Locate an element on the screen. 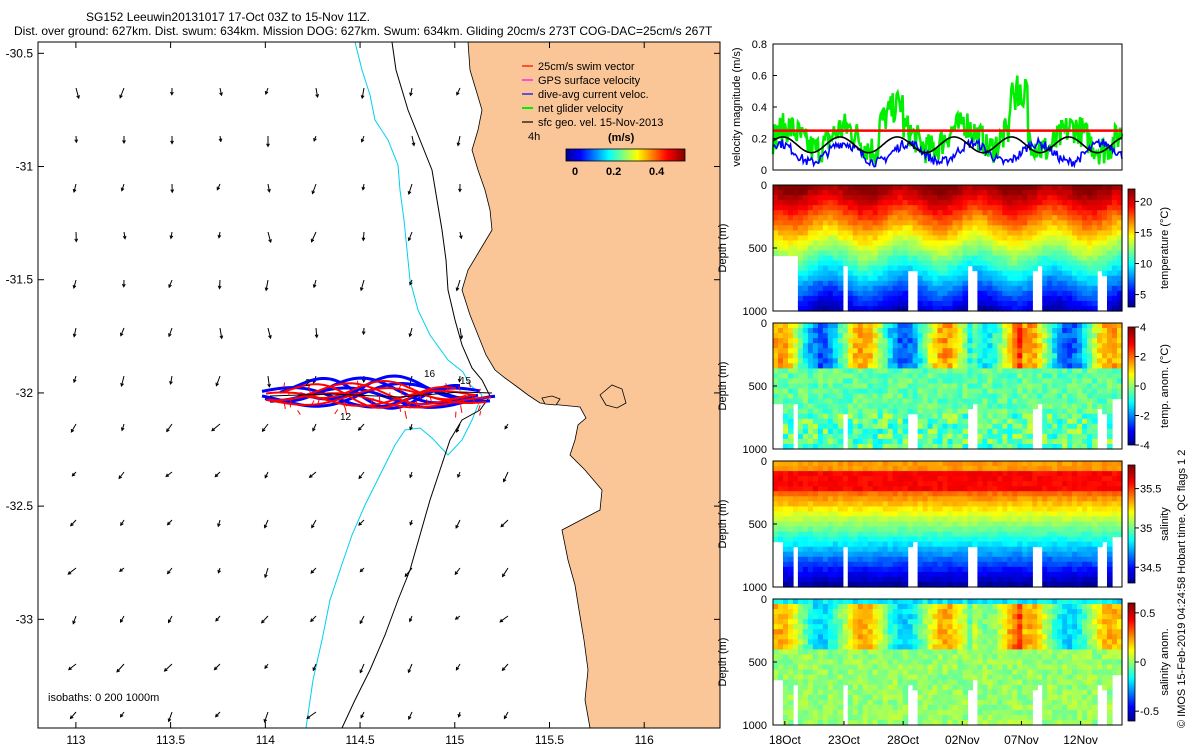 This screenshot has width=1200, height=750. isobath-200m is located at coordinates (394, 385).